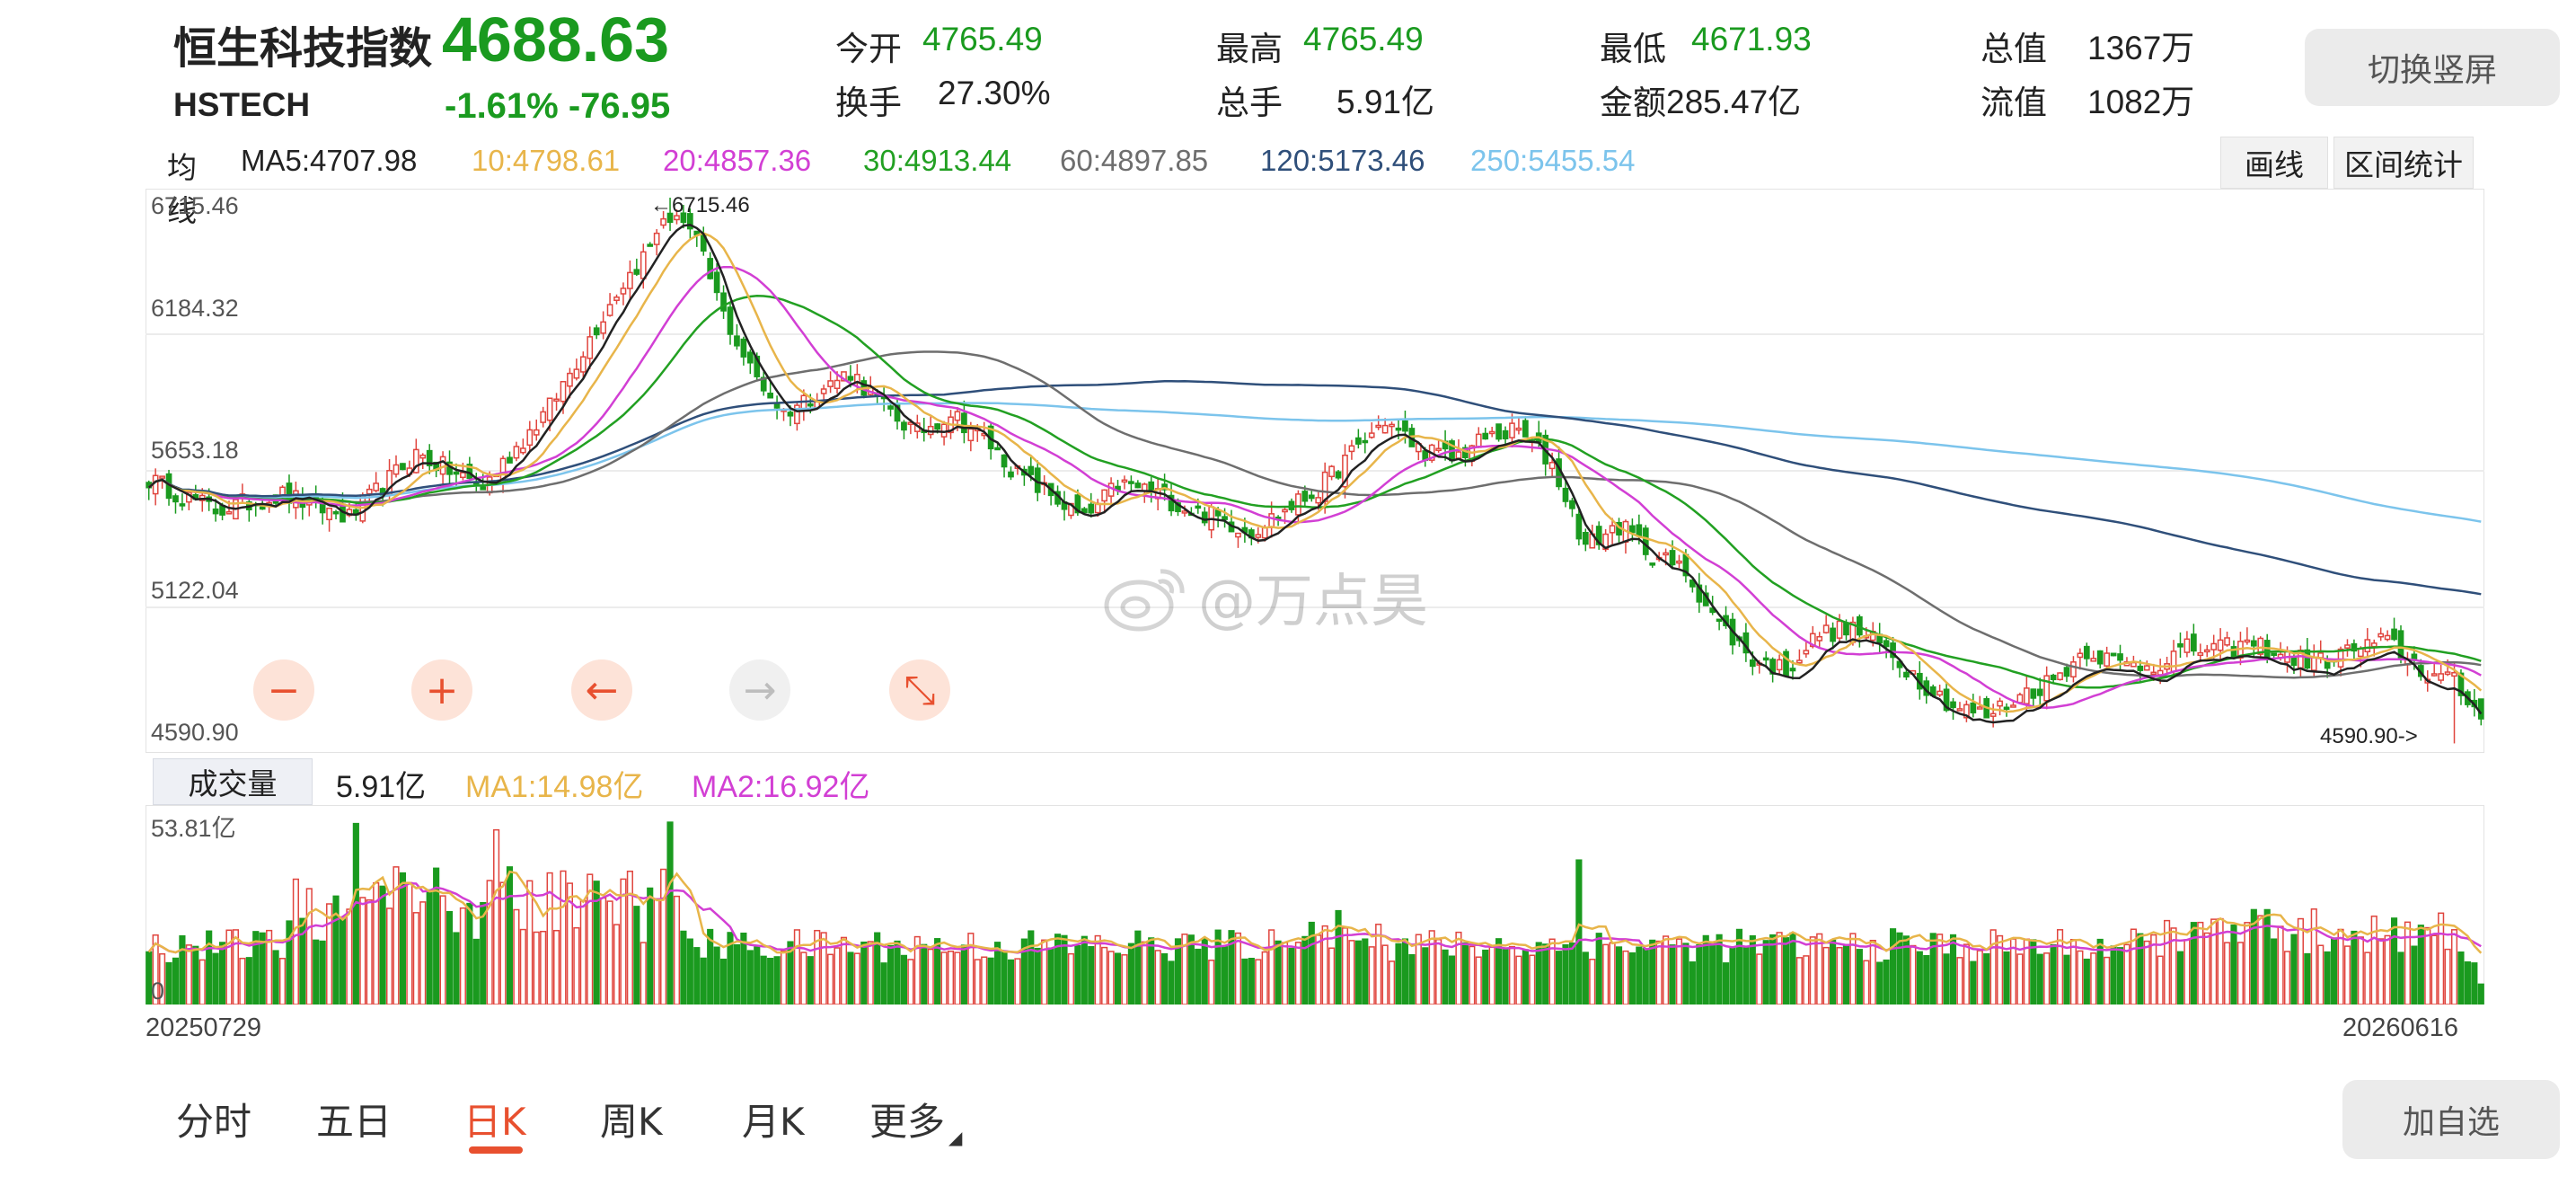 The height and width of the screenshot is (1186, 2576). I want to click on price-axis-label: 5122.04, so click(195, 590).